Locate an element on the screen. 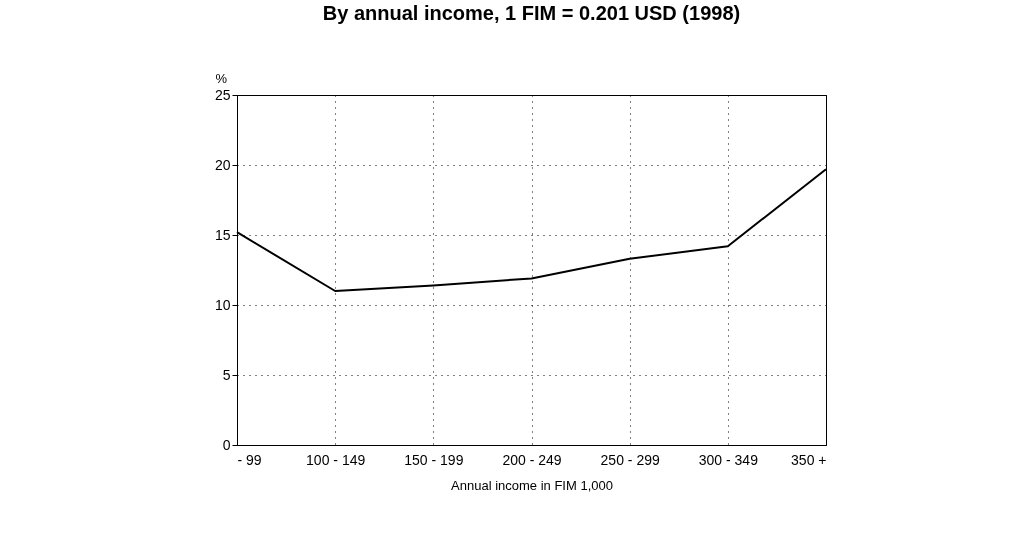 This screenshot has height=537, width=1013. y-tick-label: 5 is located at coordinates (226, 374).